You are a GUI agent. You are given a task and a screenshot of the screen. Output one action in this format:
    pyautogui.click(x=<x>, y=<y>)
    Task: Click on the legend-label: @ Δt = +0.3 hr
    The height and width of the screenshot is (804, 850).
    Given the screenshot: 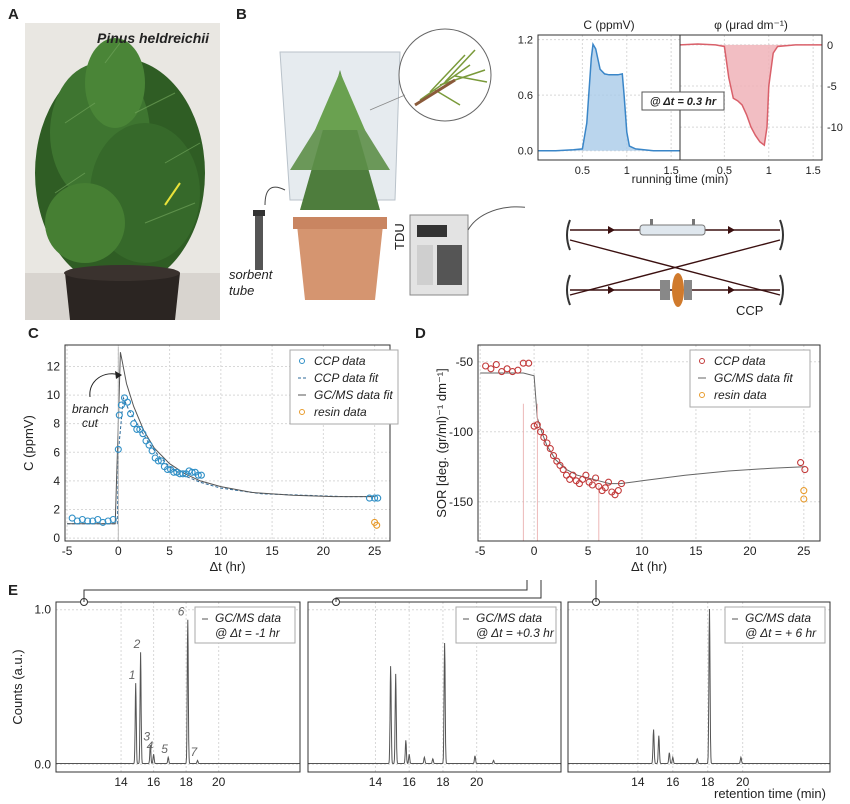 What is the action you would take?
    pyautogui.click(x=515, y=633)
    